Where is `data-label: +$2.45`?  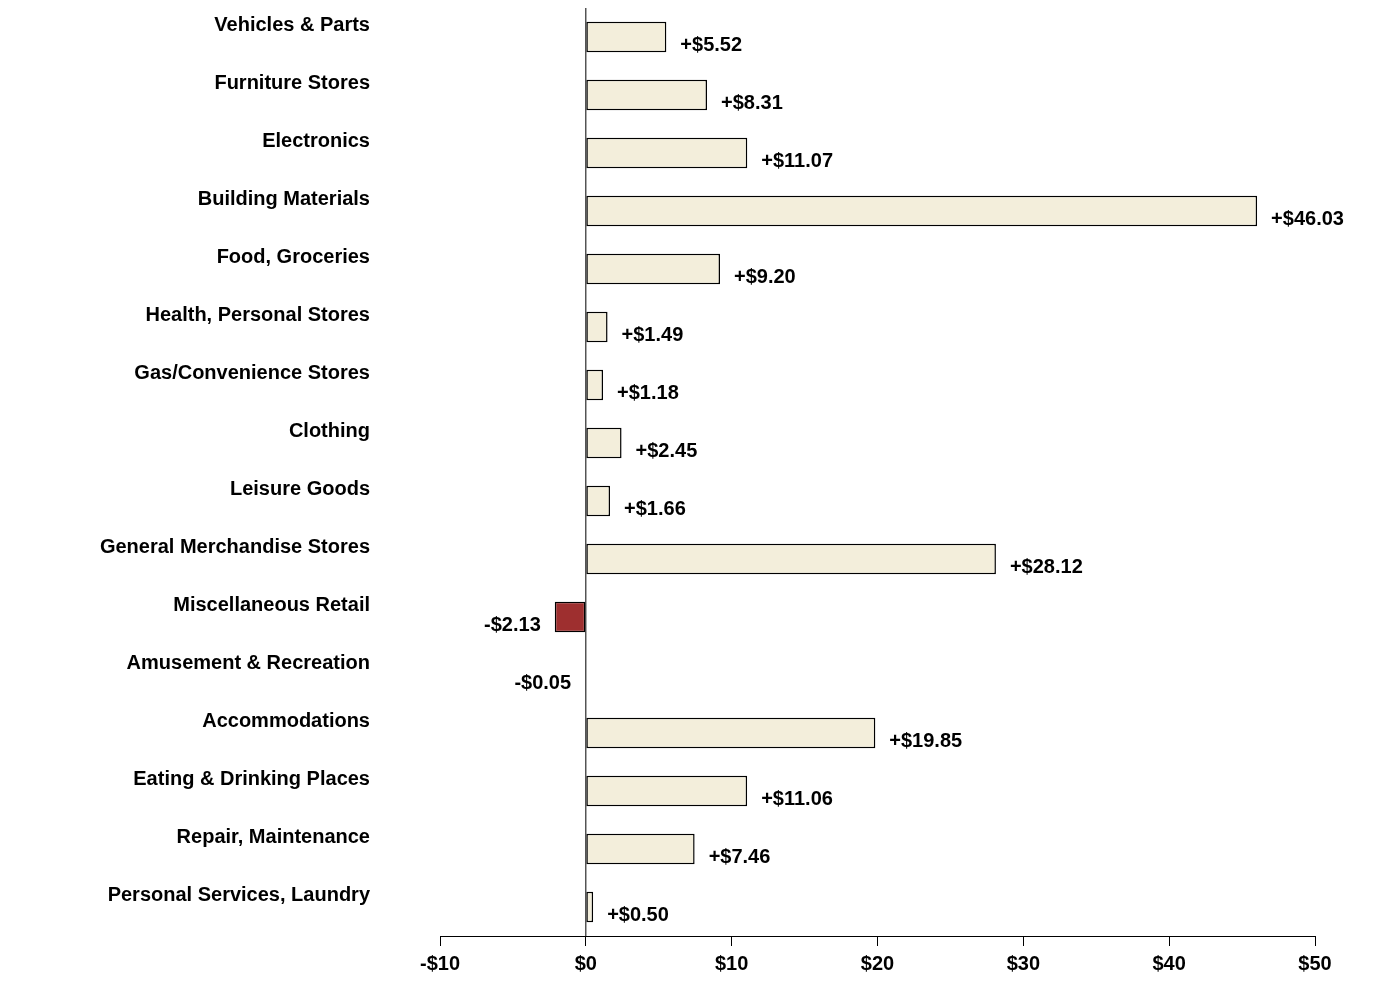 data-label: +$2.45 is located at coordinates (666, 449).